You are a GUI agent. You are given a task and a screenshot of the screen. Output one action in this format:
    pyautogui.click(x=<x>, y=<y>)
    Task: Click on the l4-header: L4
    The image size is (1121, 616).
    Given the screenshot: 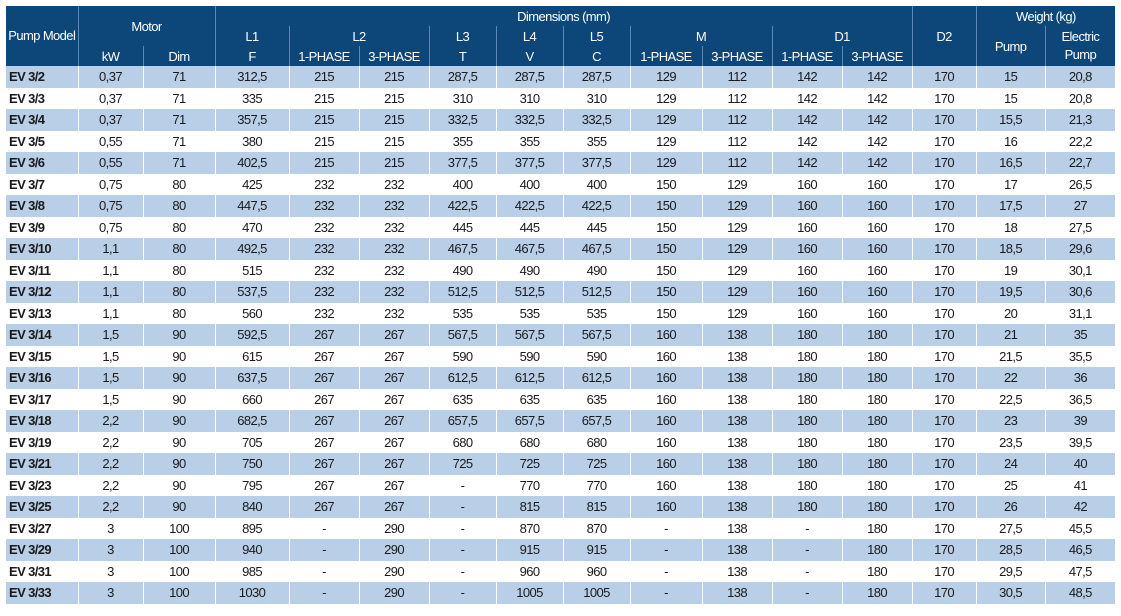 What is the action you would take?
    pyautogui.click(x=529, y=36)
    